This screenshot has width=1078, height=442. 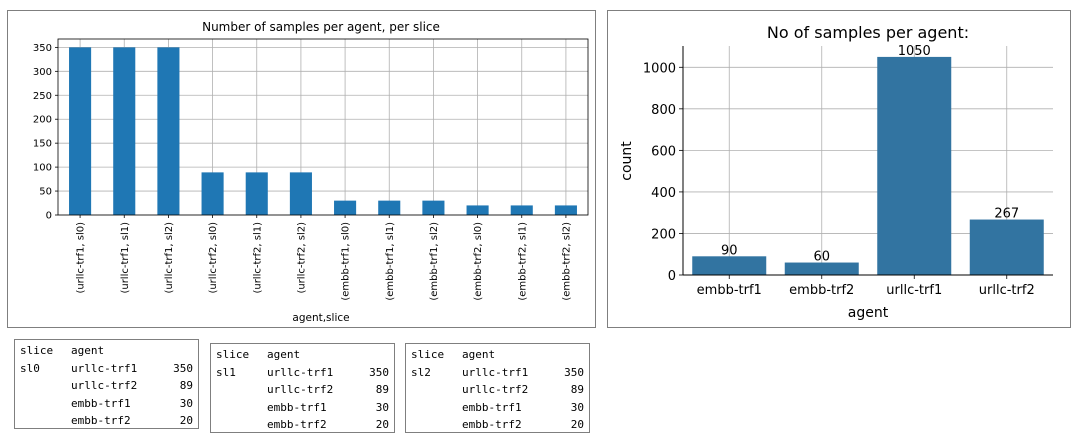 What do you see at coordinates (169, 258) in the screenshot?
I see `x-tick-label: (urllc-trf1, sl2)` at bounding box center [169, 258].